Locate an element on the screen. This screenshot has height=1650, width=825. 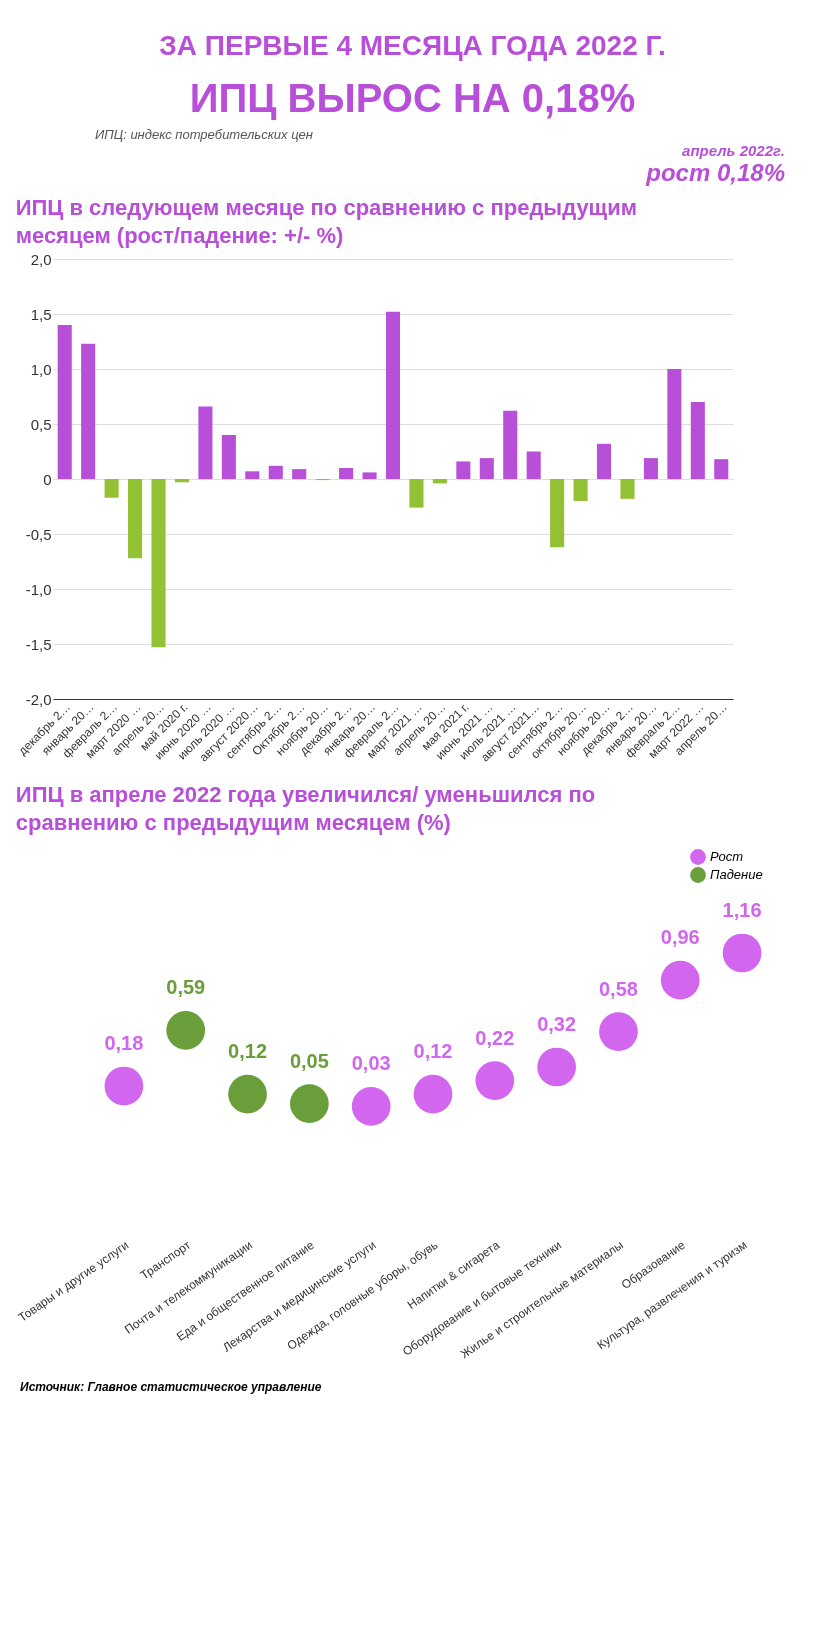
data-label: 0,96 is located at coordinates (680, 937).